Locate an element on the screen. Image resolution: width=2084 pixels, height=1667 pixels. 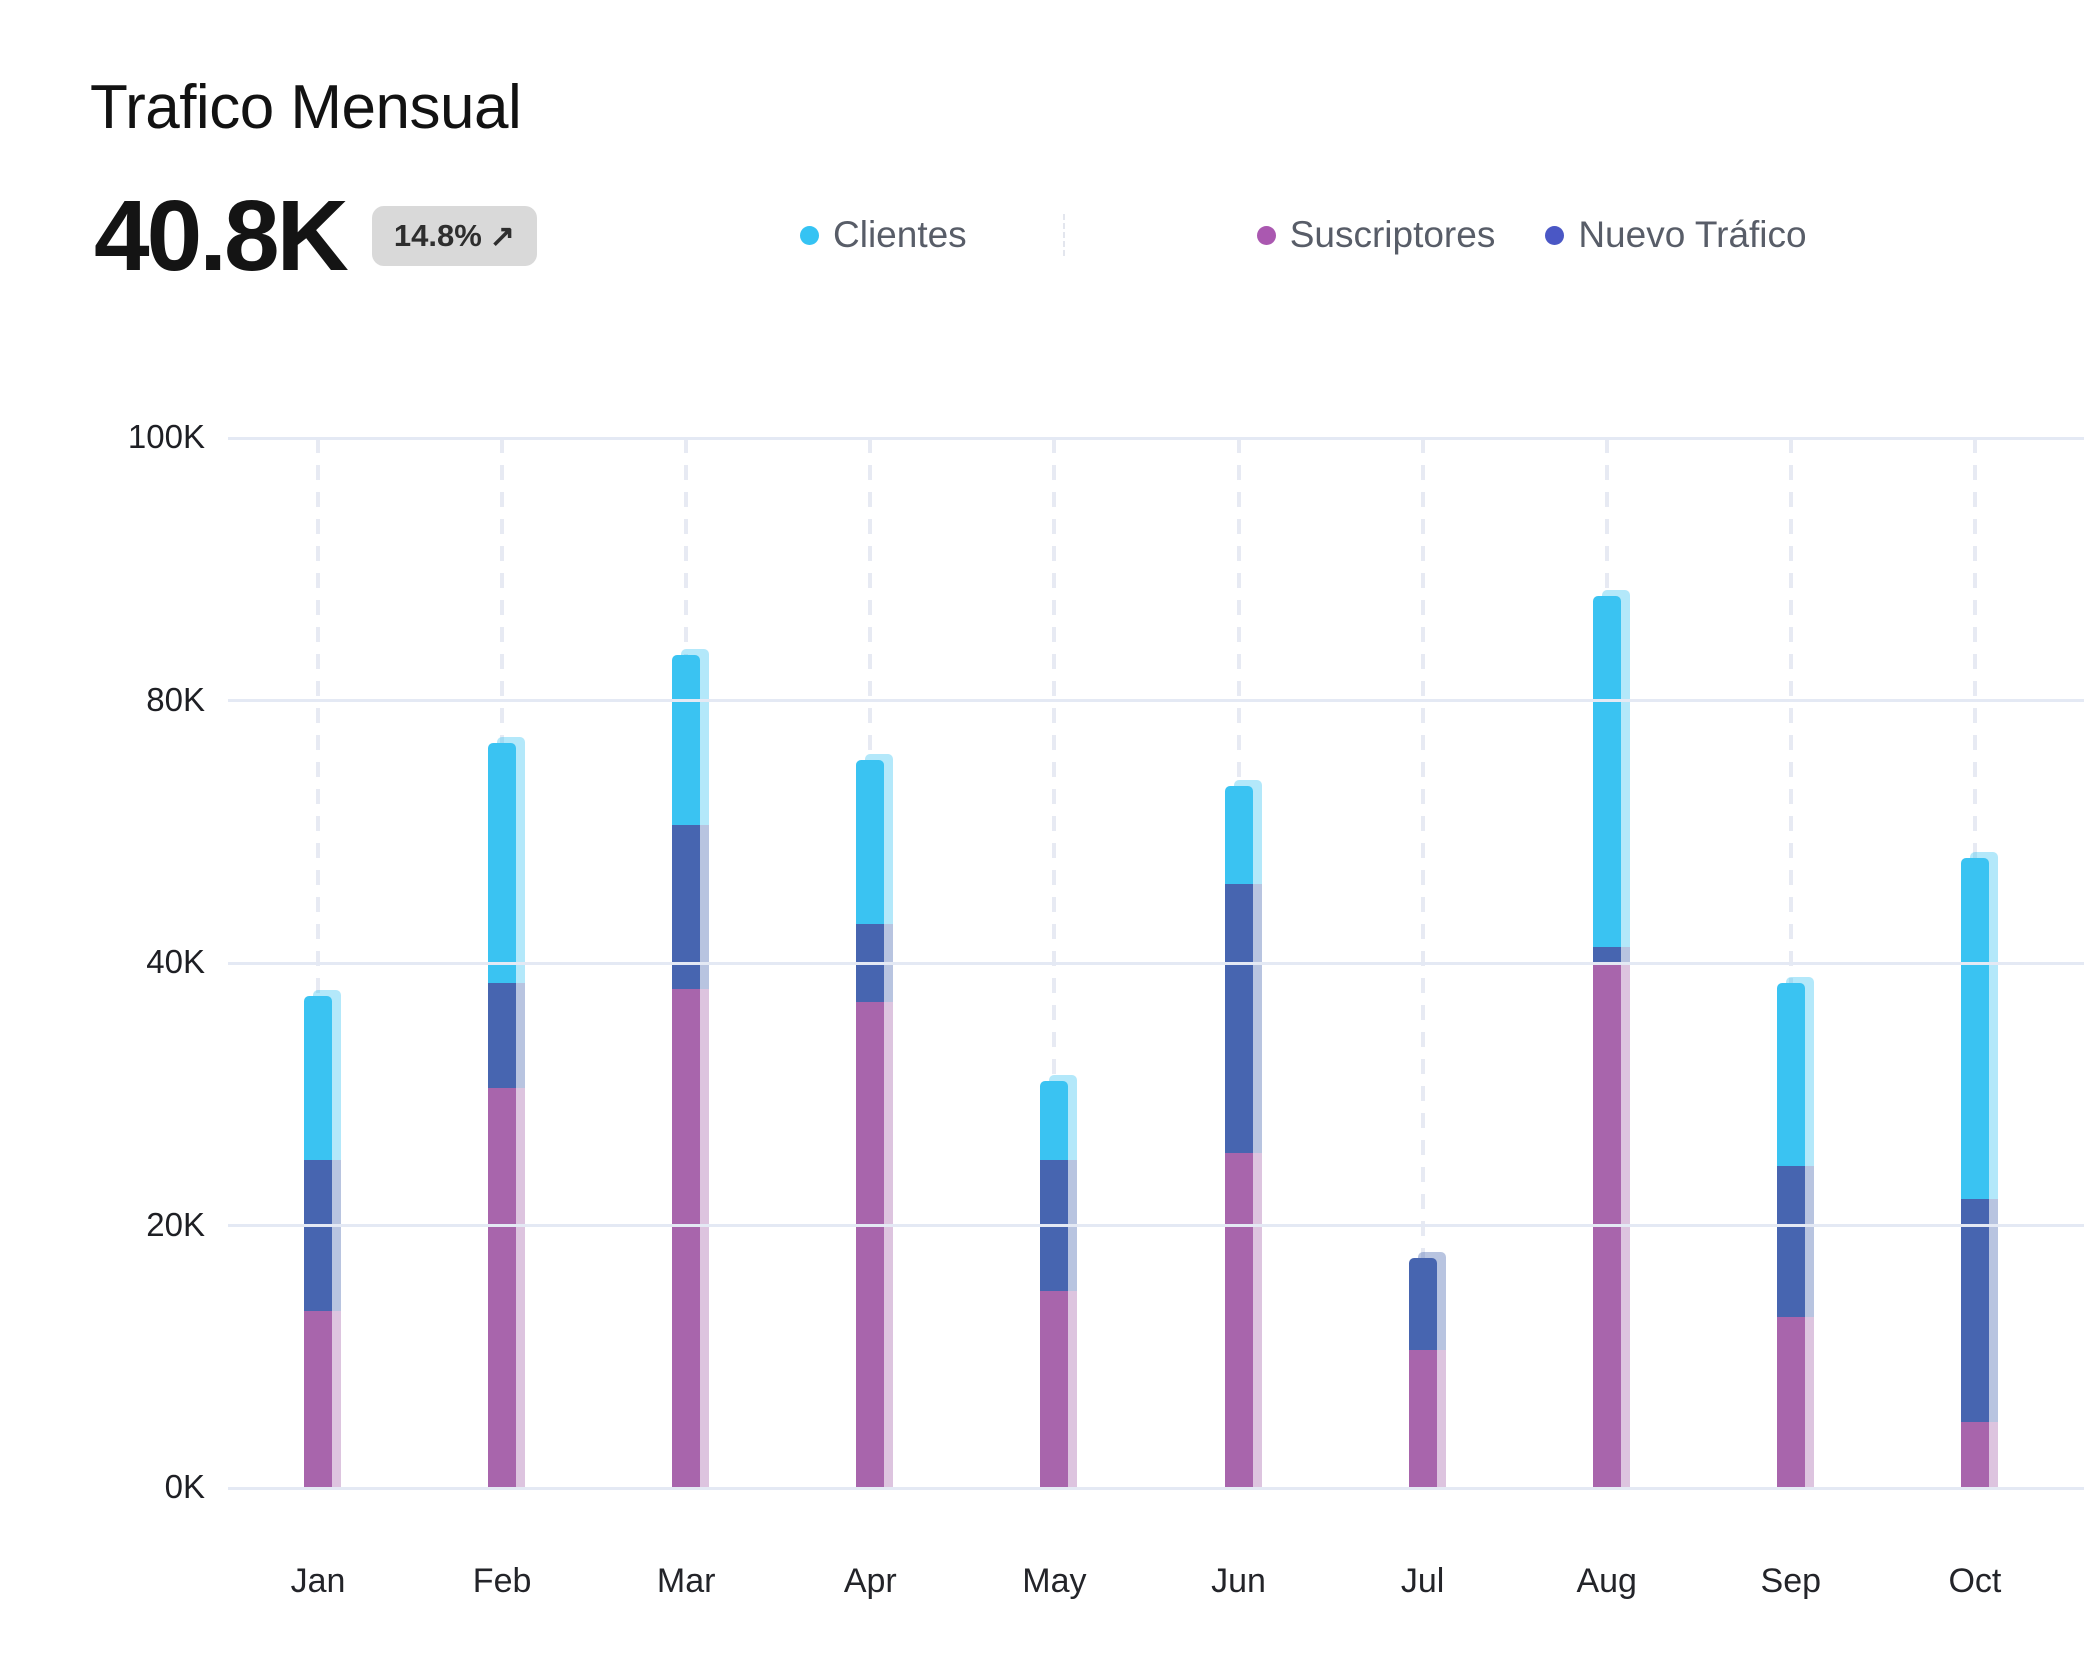
bar-feb is located at coordinates (502, 1115).